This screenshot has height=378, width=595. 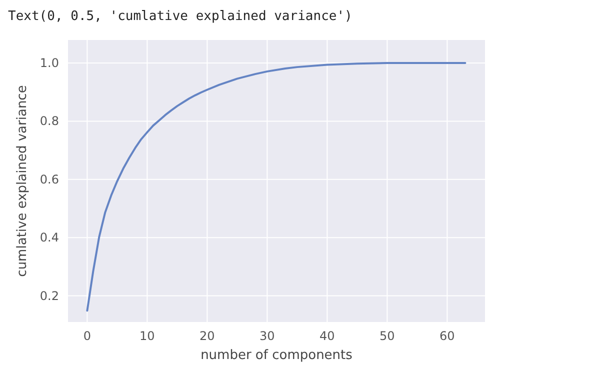 What do you see at coordinates (180, 16) in the screenshot?
I see `text: Text(0, 0.5, 'cumlative explained variance')` at bounding box center [180, 16].